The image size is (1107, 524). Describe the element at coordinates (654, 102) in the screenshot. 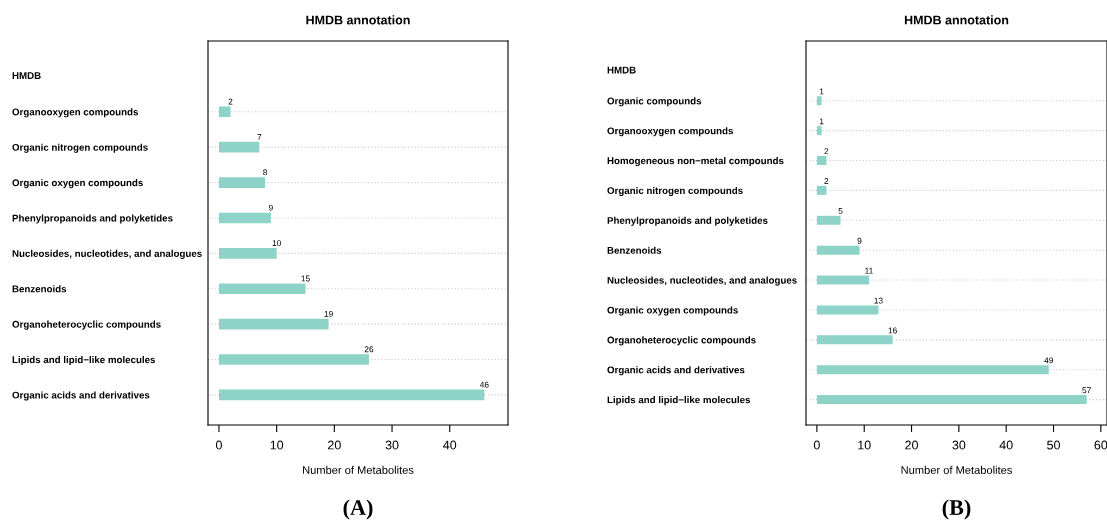

I see `y-tick-label: Organic compounds` at that location.